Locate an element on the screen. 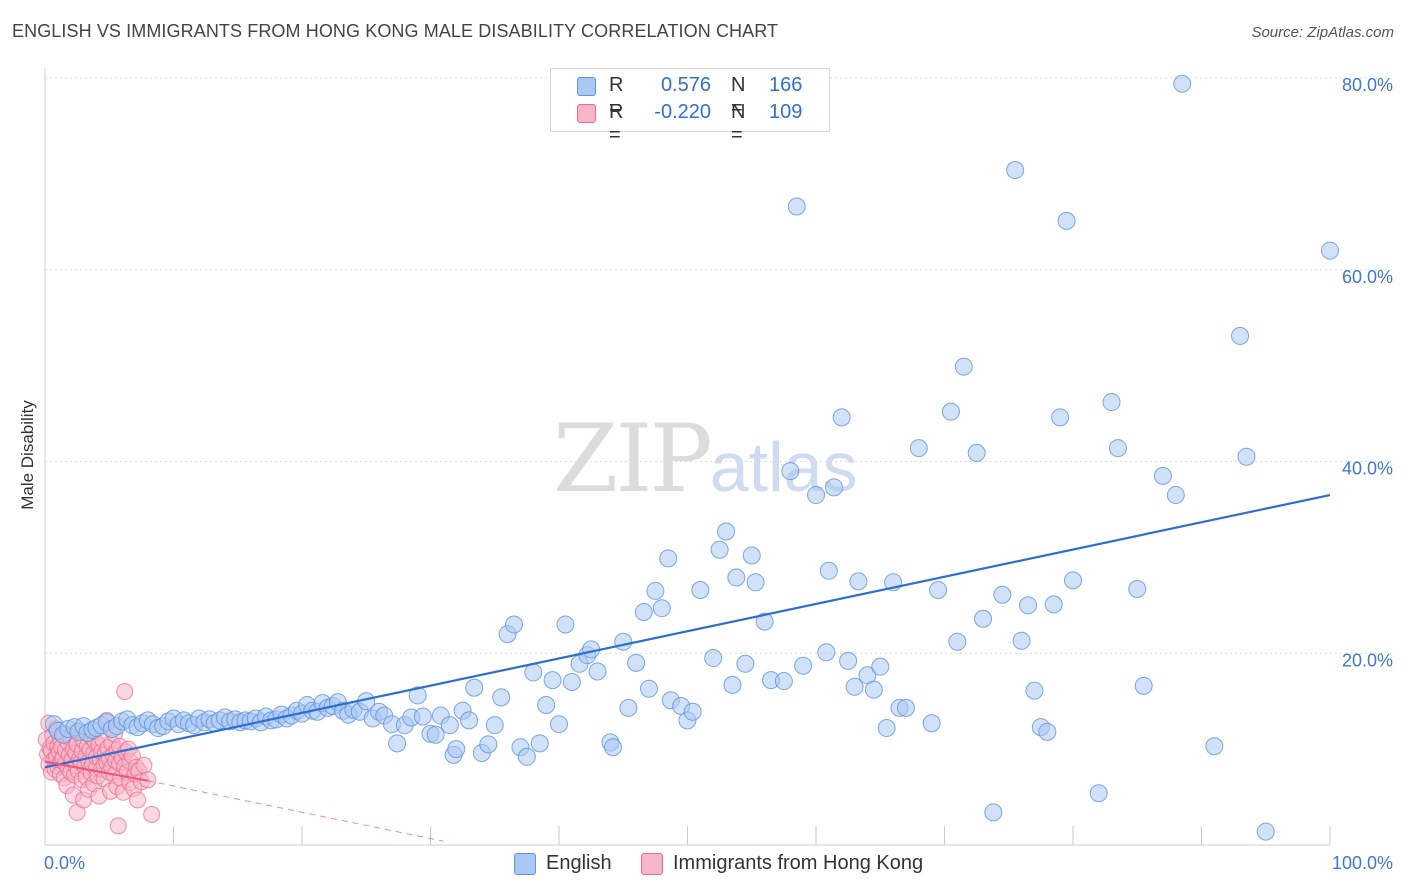 This screenshot has width=1406, height=892. hong-kong-points is located at coordinates (99, 759).